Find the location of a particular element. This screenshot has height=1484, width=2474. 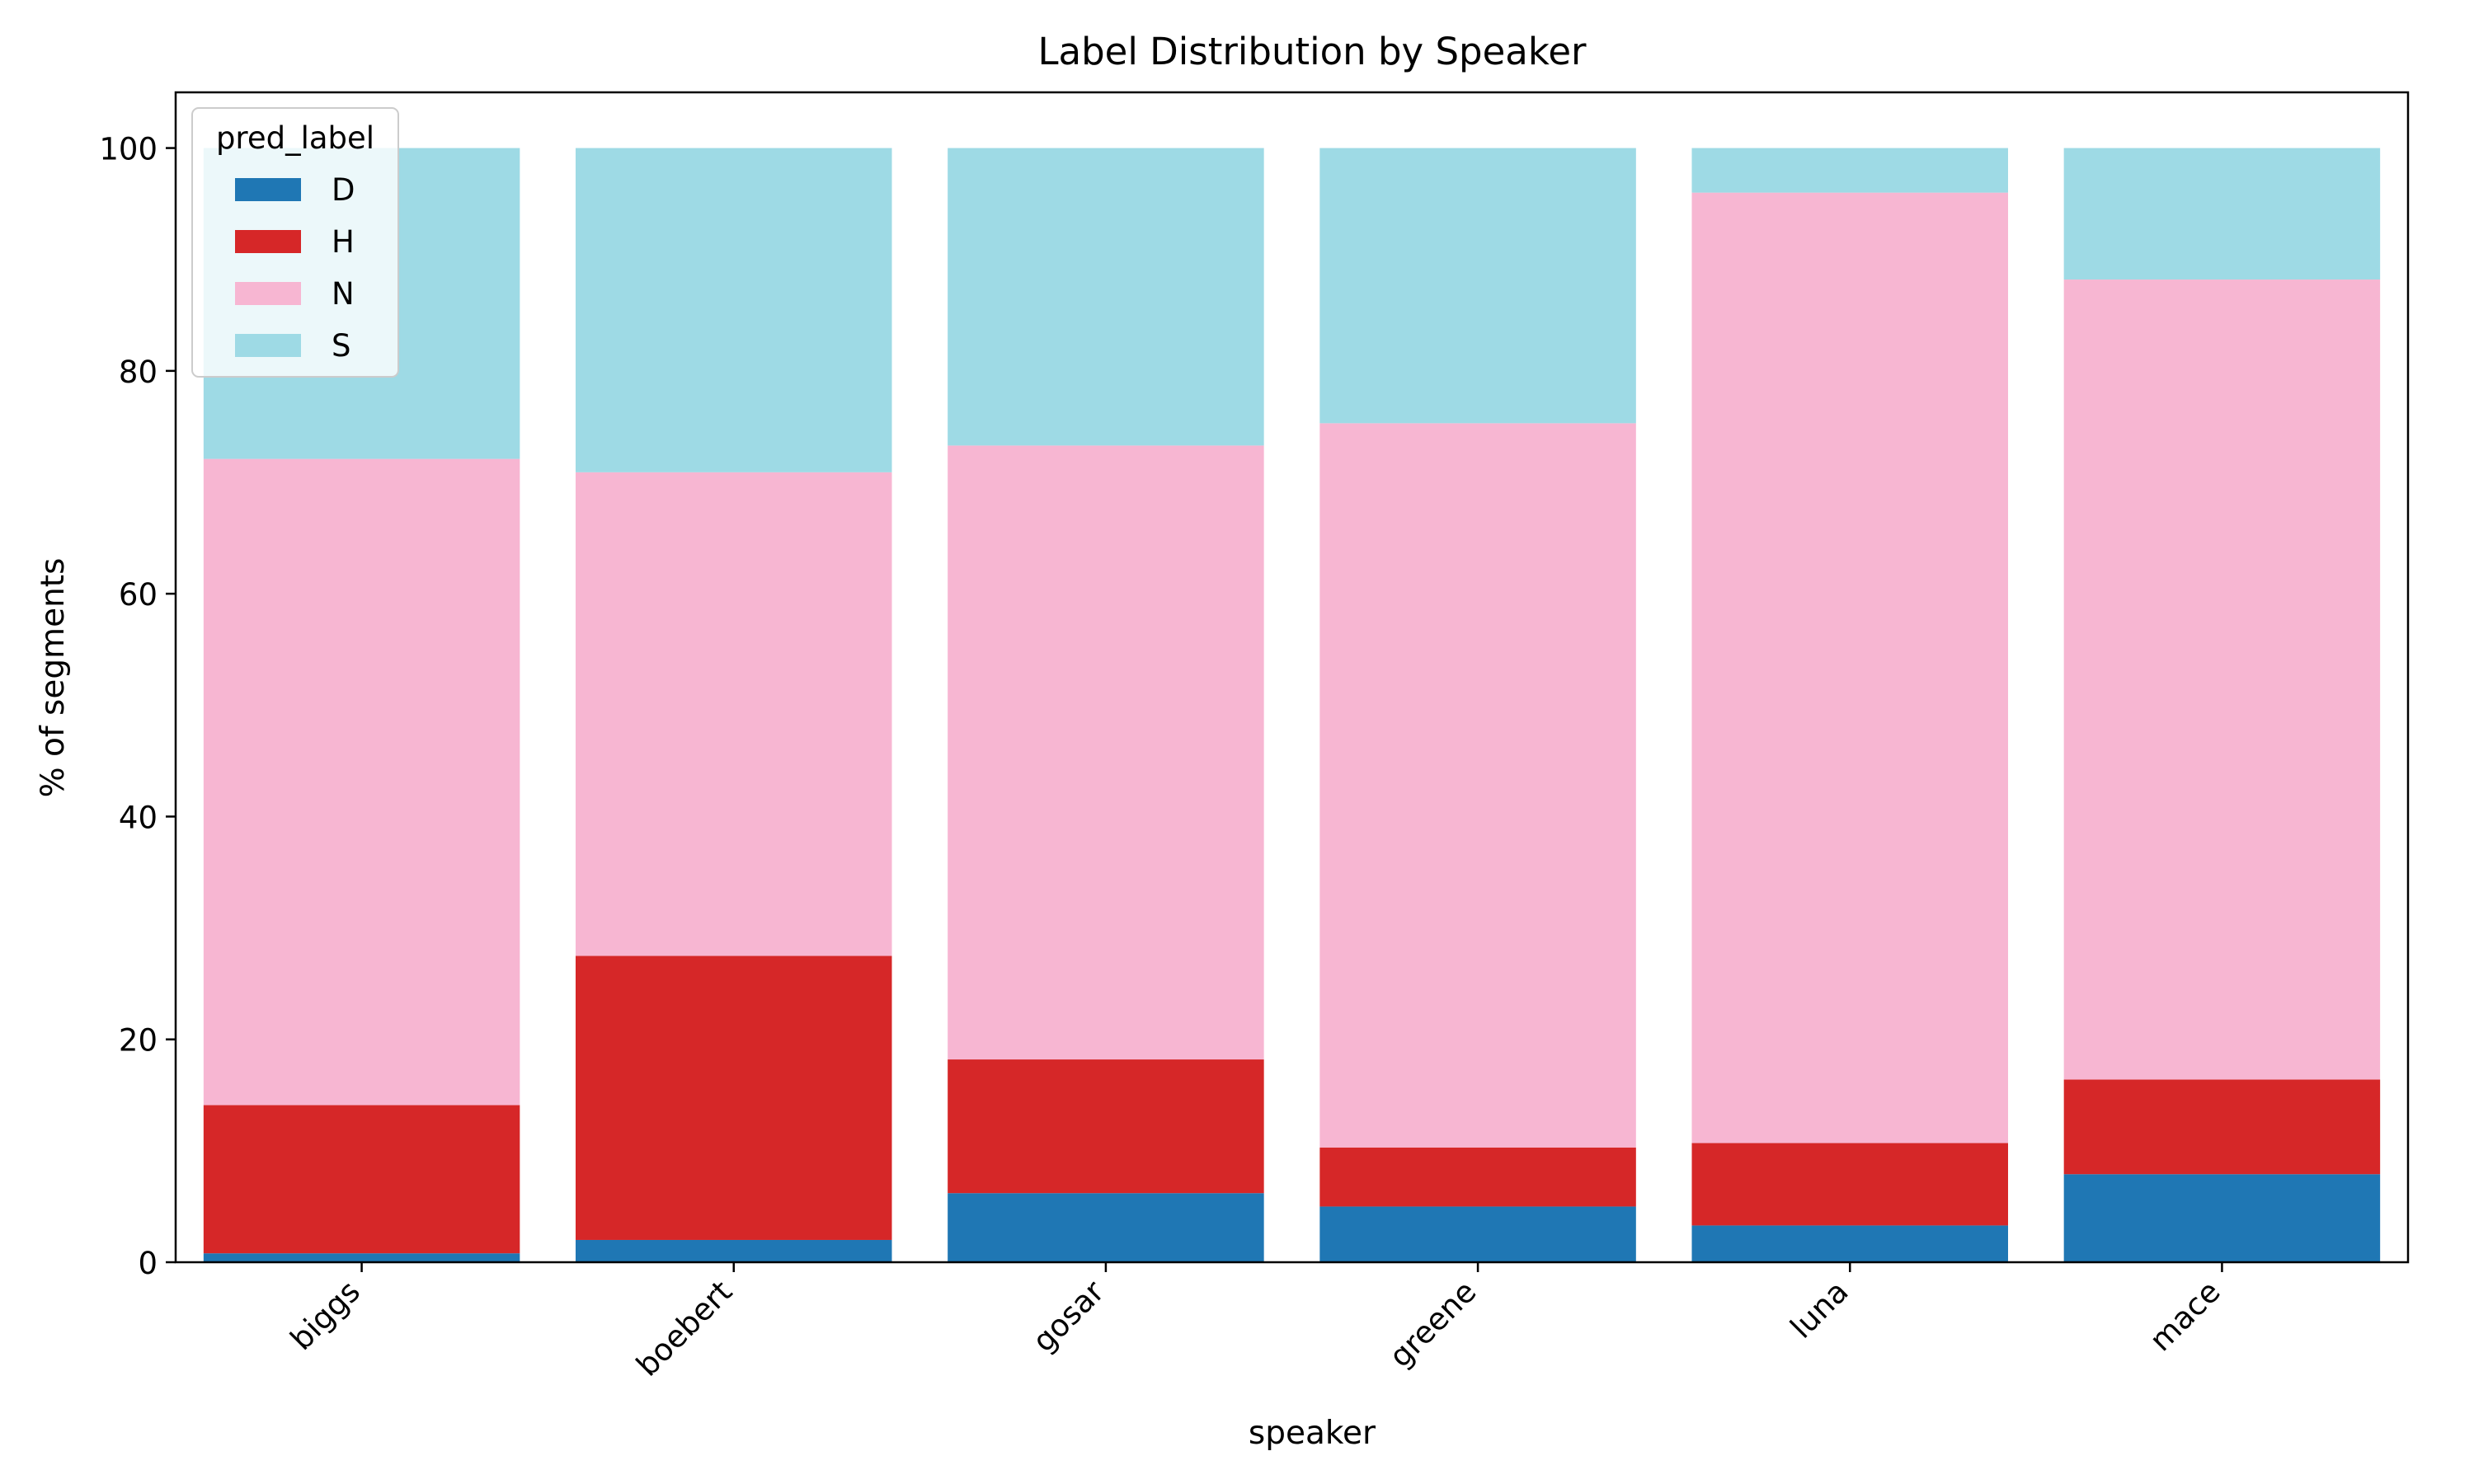

y-tick-label: 40 is located at coordinates (138, 817).